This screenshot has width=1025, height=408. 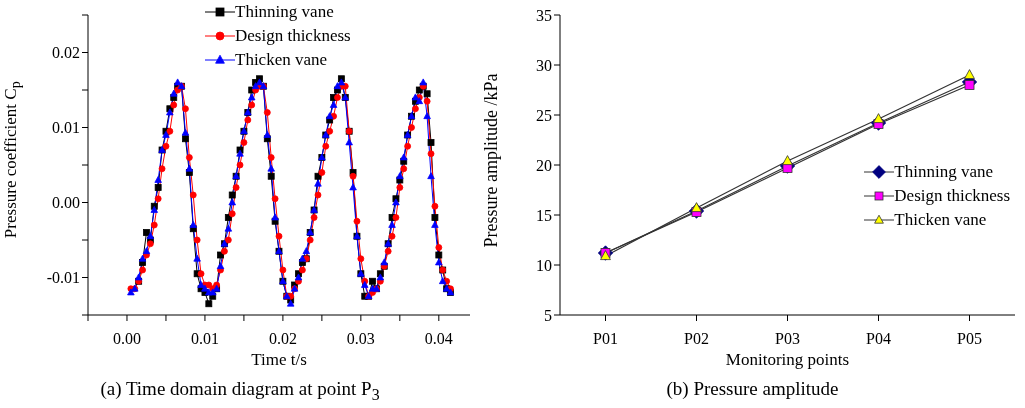 I want to click on x-tick-label: P02, so click(x=696, y=339).